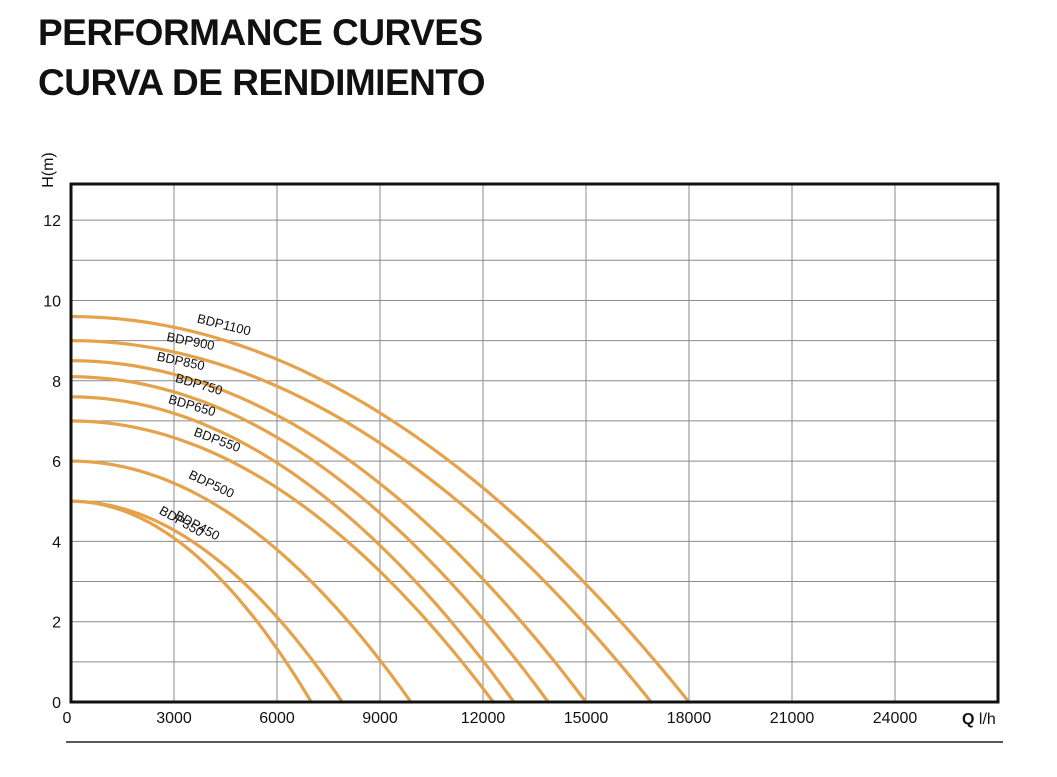 This screenshot has width=1057, height=777. I want to click on x-tick-label: 12000, so click(483, 718).